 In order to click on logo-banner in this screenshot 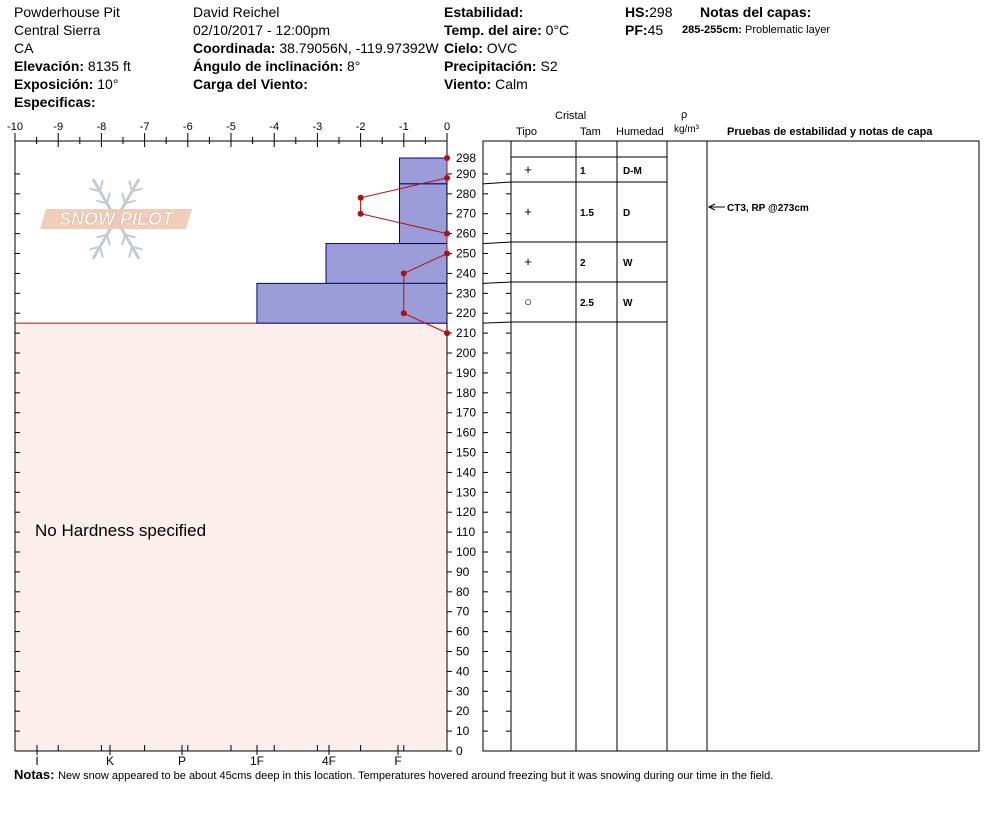, I will do `click(116, 219)`.